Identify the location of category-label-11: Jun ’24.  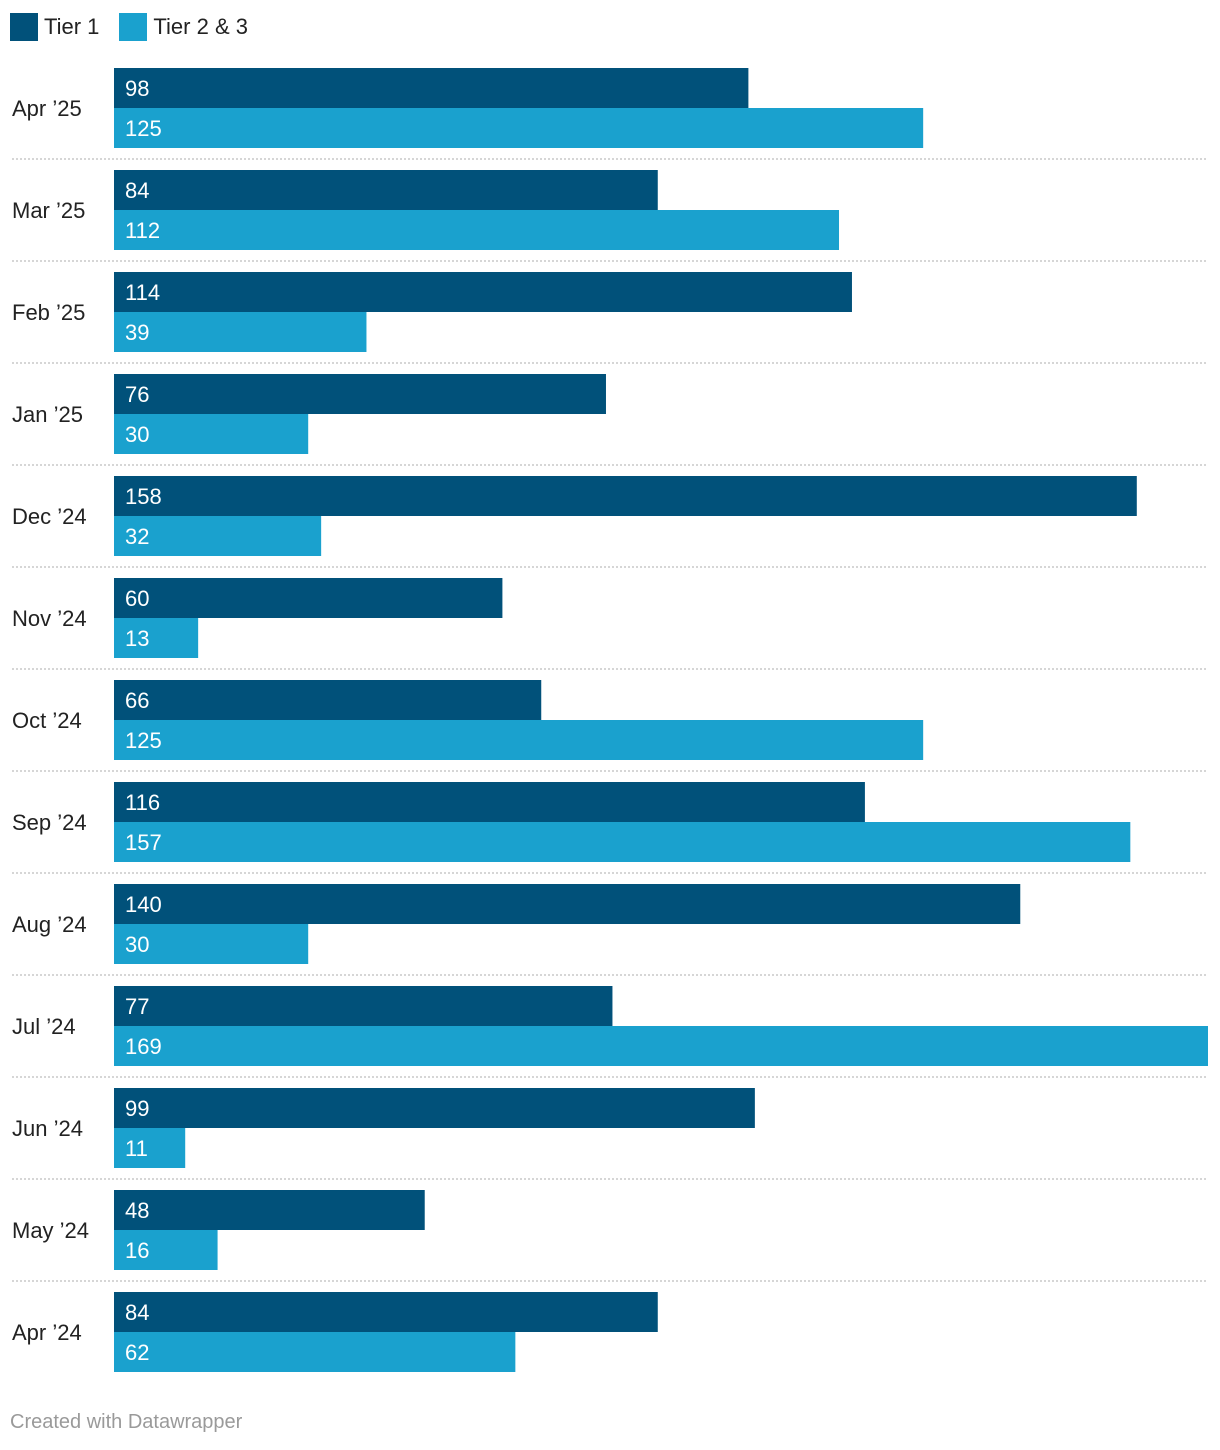
(47, 1128).